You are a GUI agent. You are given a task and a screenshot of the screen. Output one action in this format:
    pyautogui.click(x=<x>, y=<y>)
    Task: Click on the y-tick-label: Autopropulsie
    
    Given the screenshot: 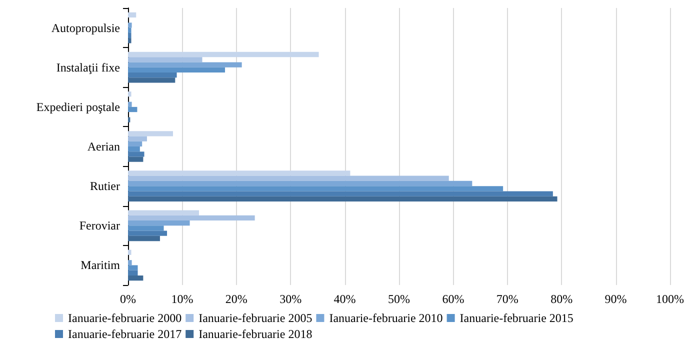 What is the action you would take?
    pyautogui.click(x=85, y=27)
    